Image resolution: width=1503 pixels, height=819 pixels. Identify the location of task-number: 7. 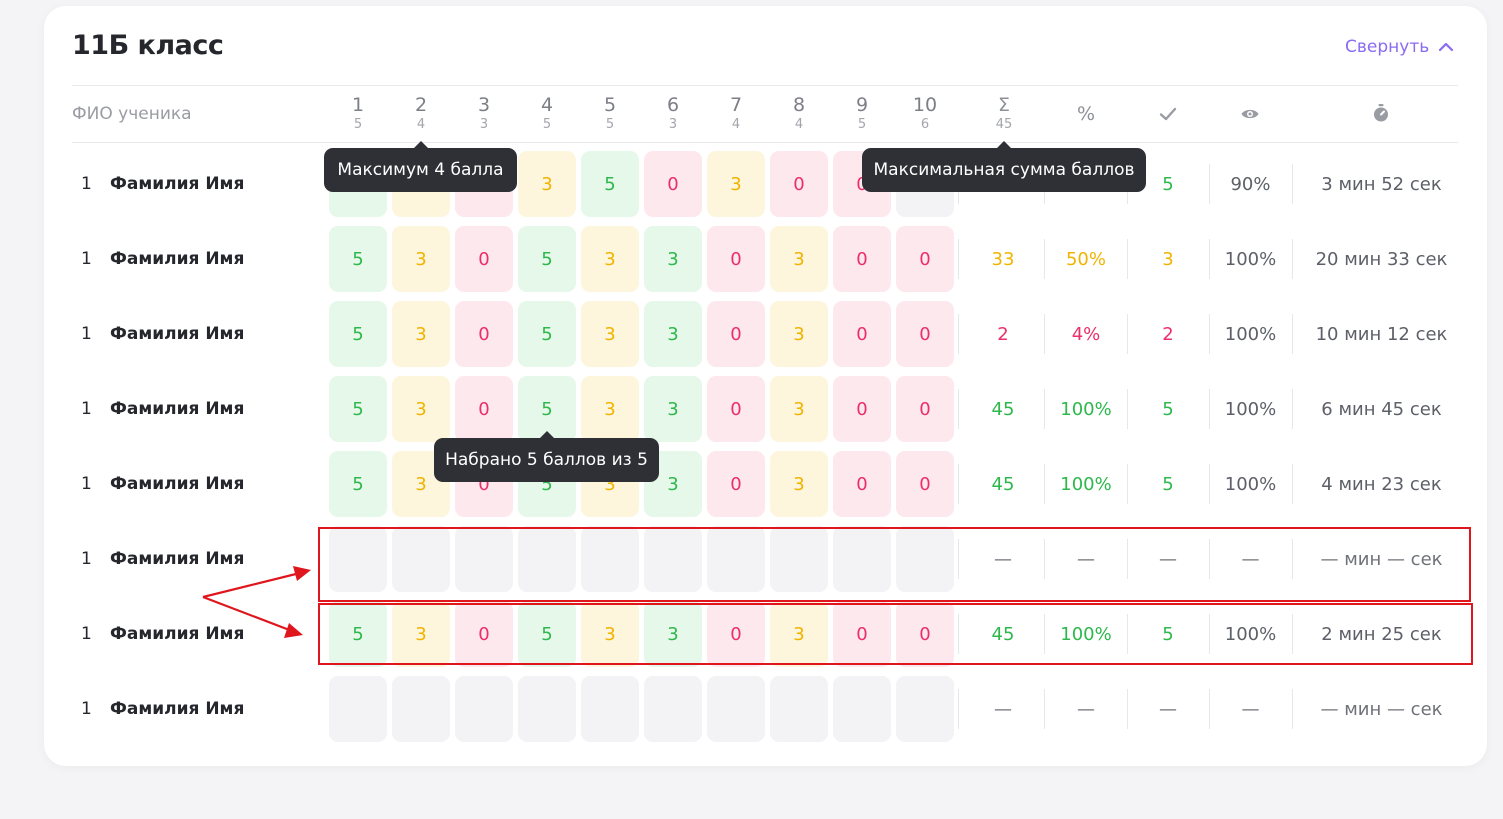
(736, 105).